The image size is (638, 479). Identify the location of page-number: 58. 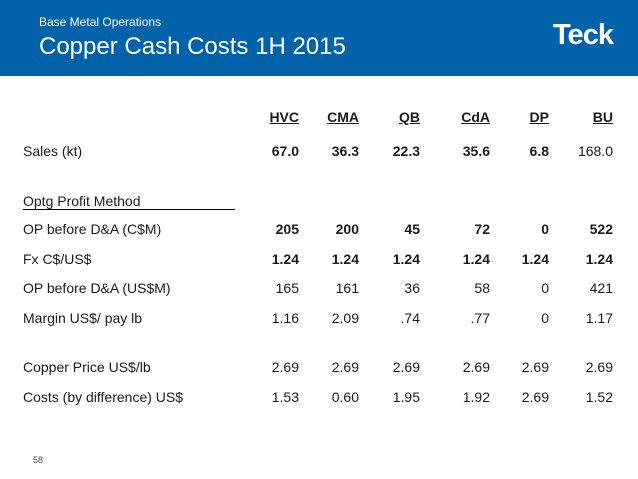
(38, 460).